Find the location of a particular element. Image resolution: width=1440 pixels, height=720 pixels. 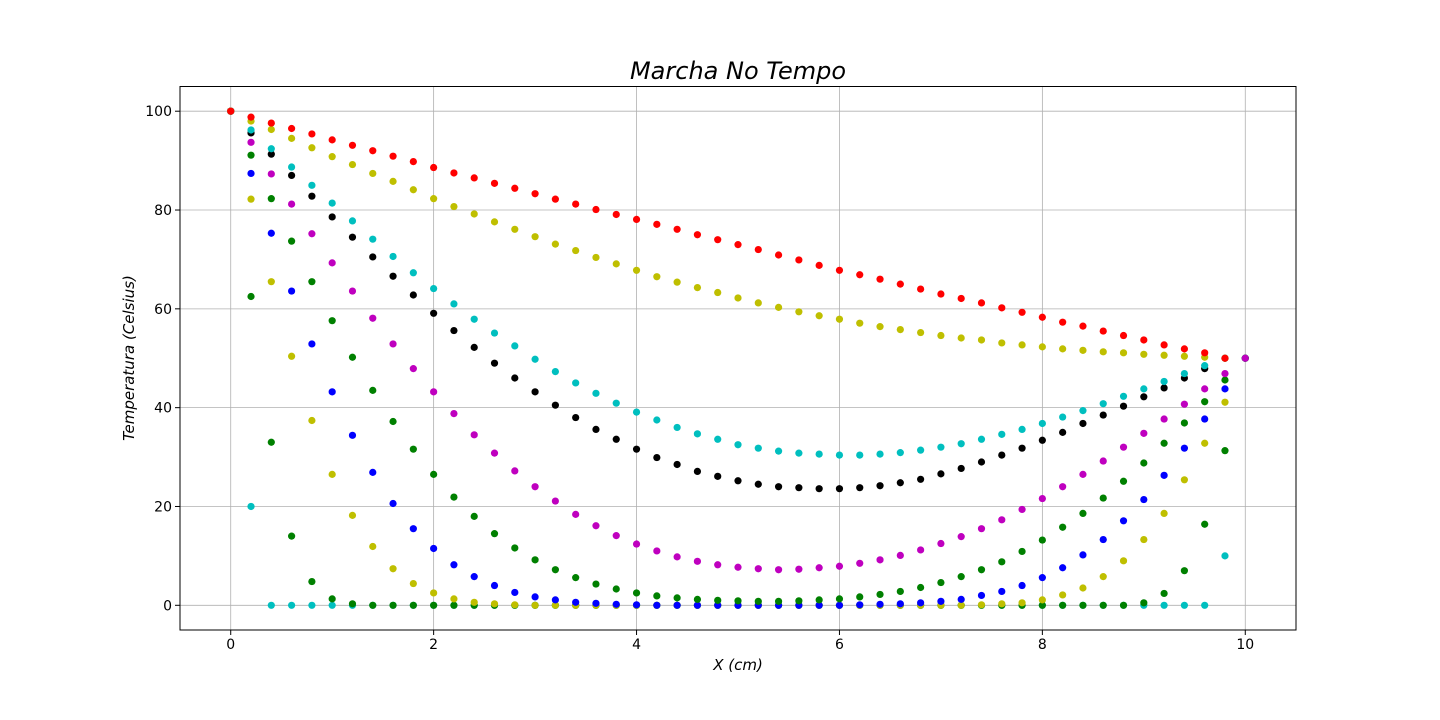

x-tick-label: 6 is located at coordinates (839, 645).